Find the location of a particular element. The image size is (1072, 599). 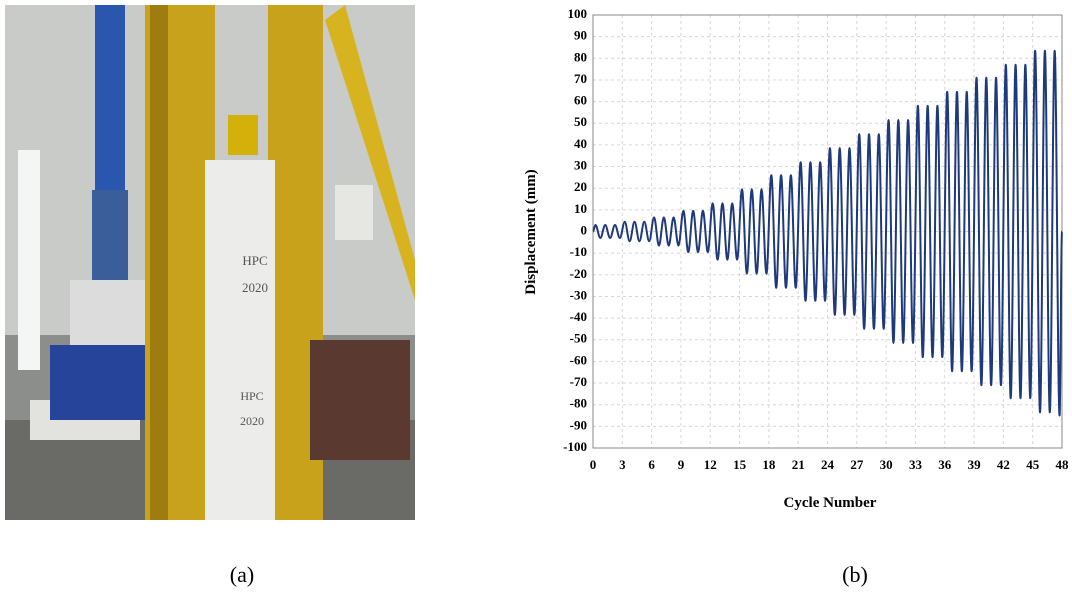

x-tick-label: 36 is located at coordinates (945, 464).